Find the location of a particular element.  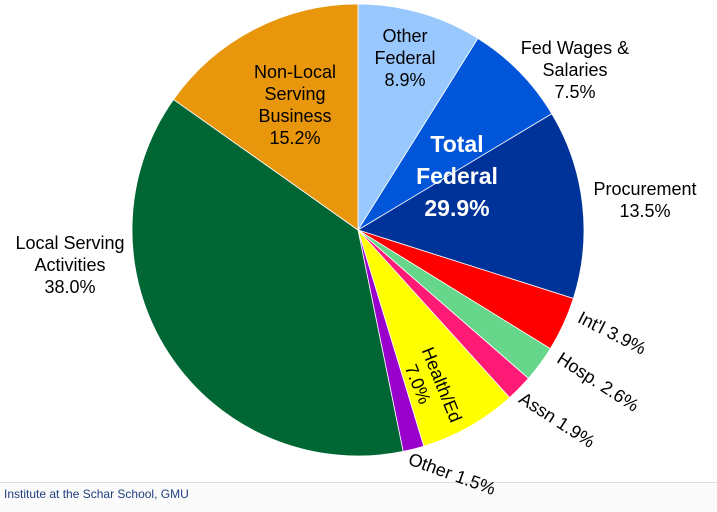

value-label: 13.5% is located at coordinates (645, 211).